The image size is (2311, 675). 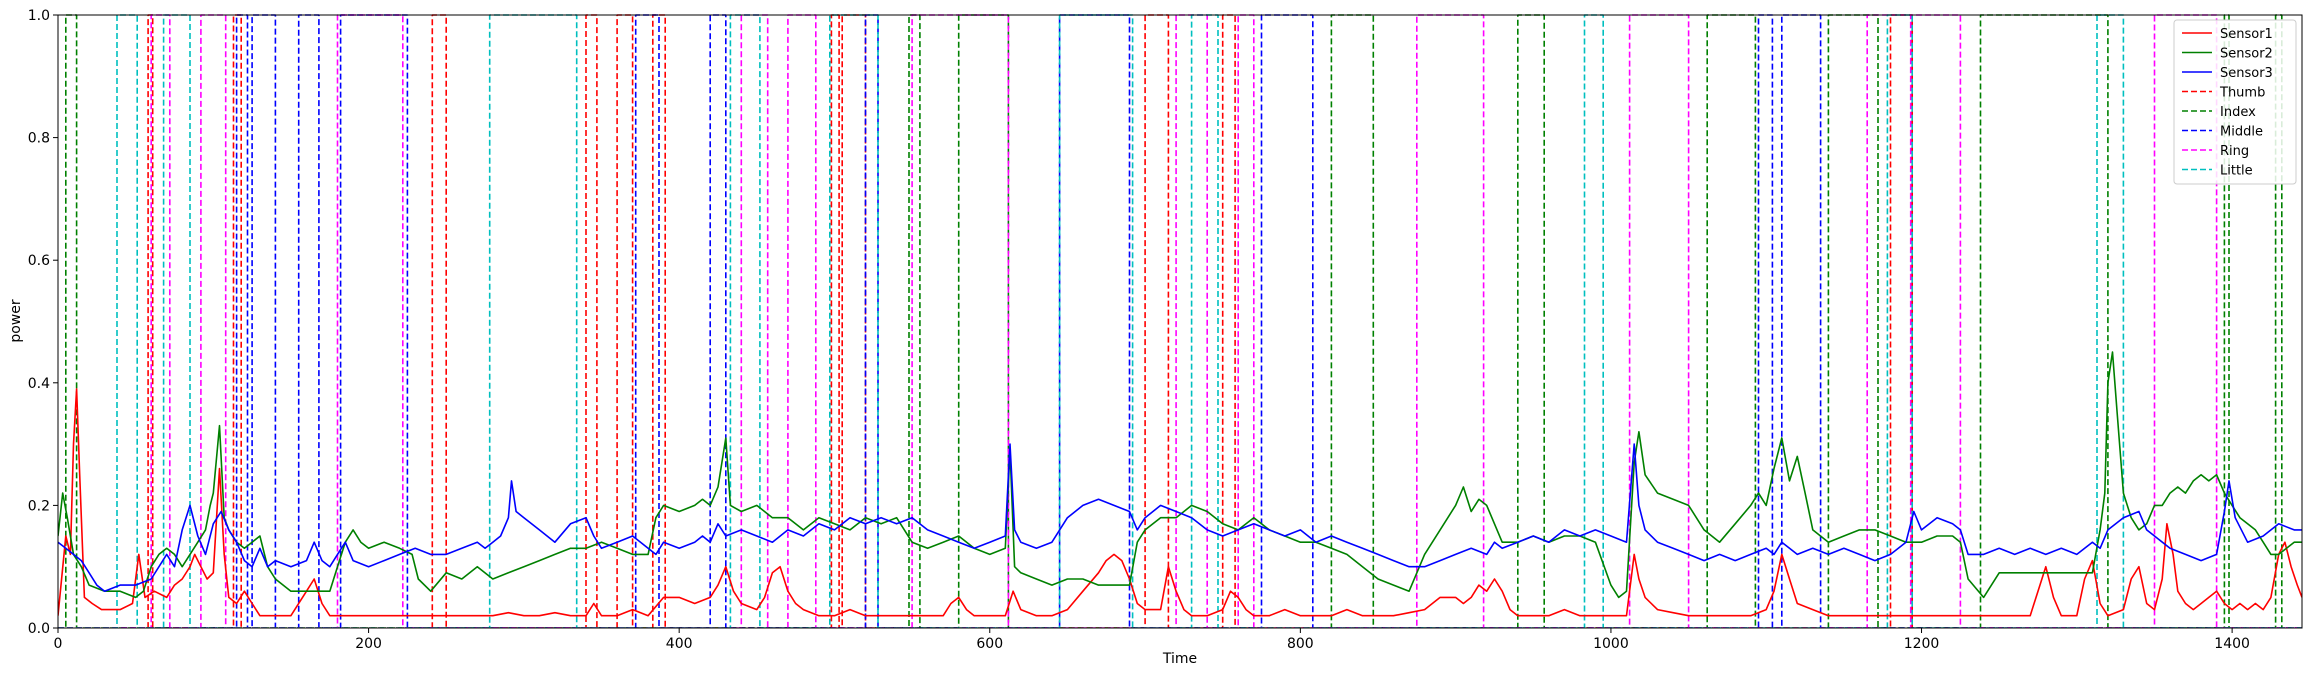 What do you see at coordinates (368, 644) in the screenshot?
I see `x-tick-label: 200` at bounding box center [368, 644].